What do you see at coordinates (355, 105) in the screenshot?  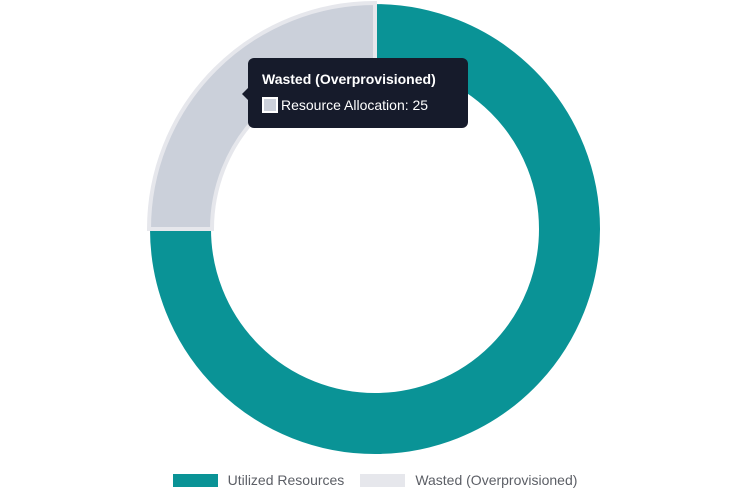 I see `tooltip-label: Resource Allocation: 25` at bounding box center [355, 105].